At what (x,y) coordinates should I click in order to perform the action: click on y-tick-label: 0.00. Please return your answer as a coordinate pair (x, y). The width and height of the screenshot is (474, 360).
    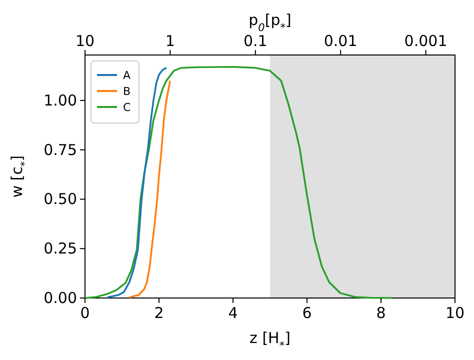
    Looking at the image, I should click on (60, 298).